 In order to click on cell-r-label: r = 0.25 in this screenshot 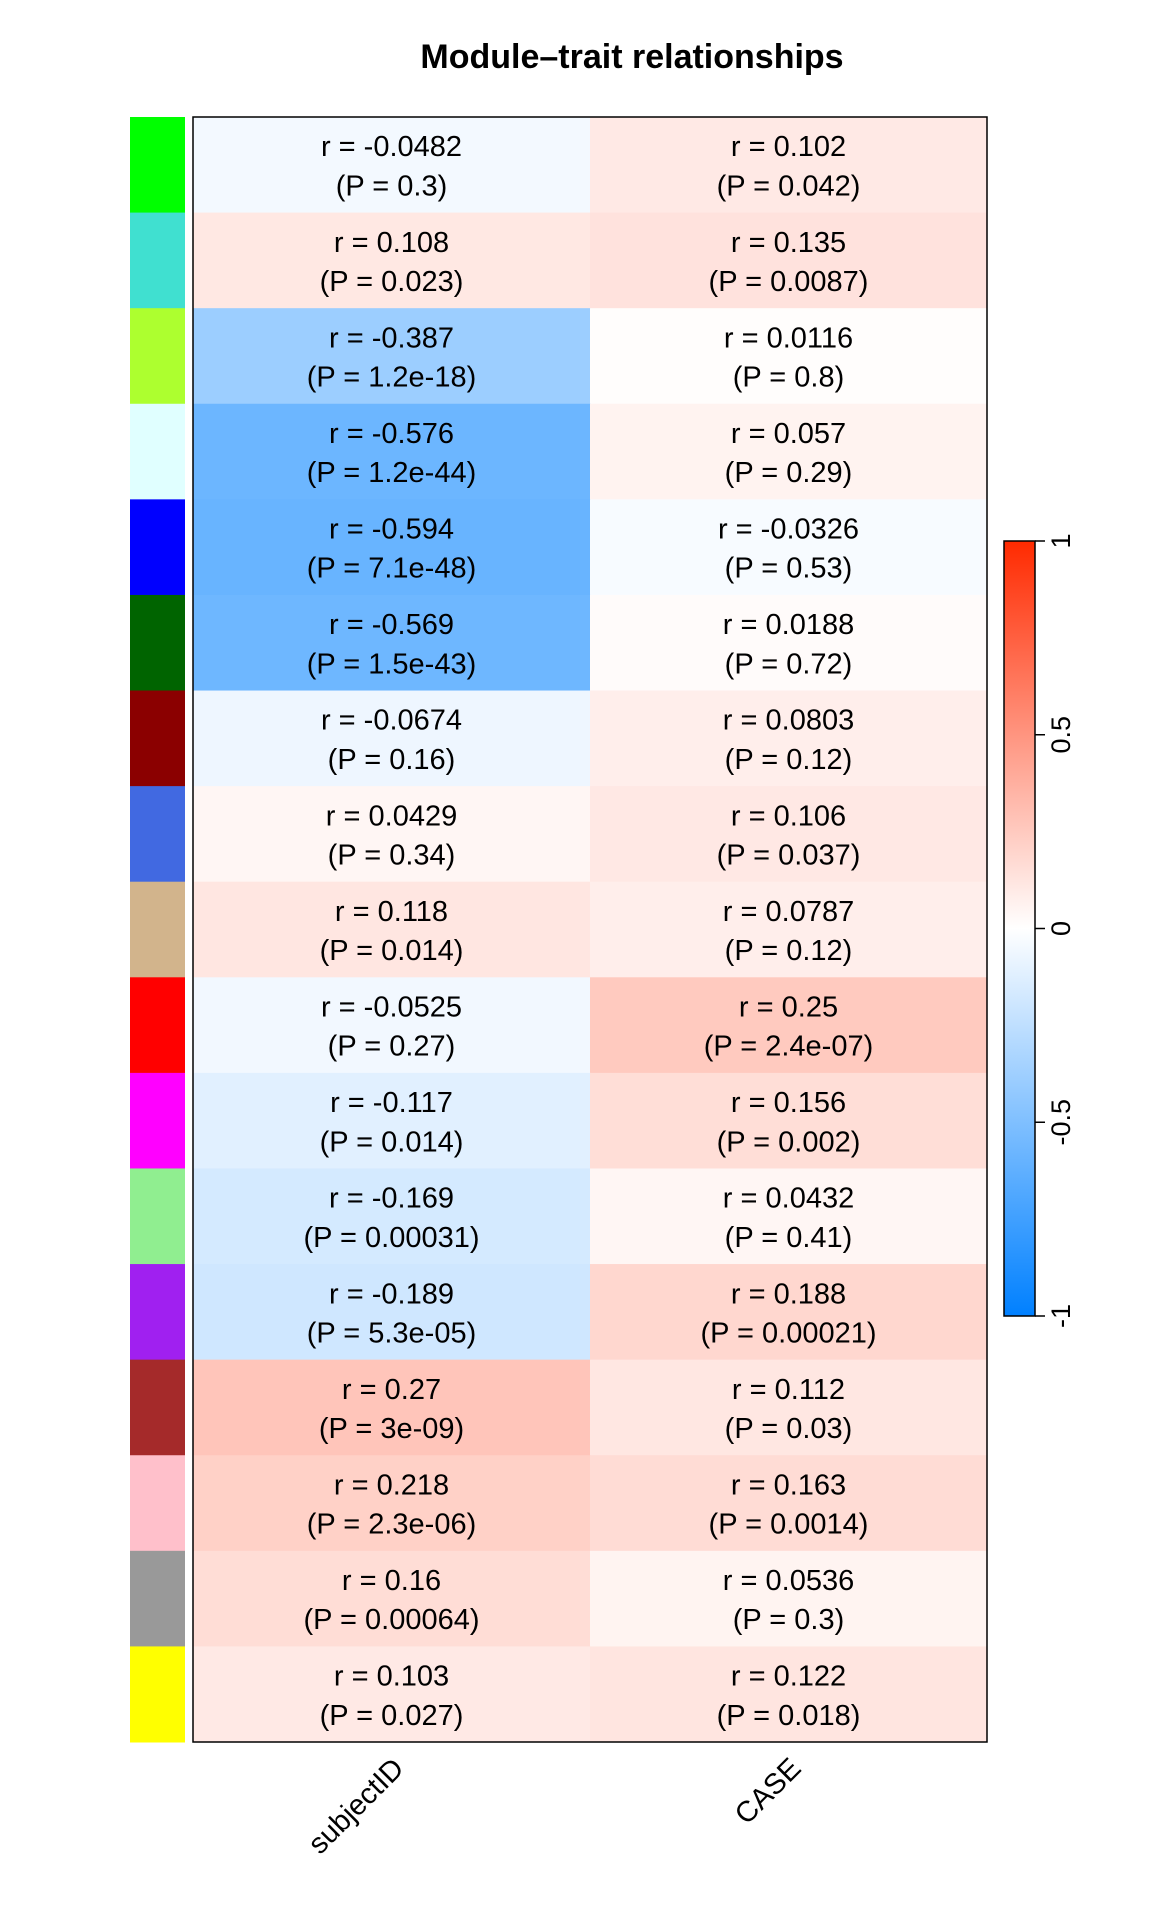, I will do `click(788, 1007)`.